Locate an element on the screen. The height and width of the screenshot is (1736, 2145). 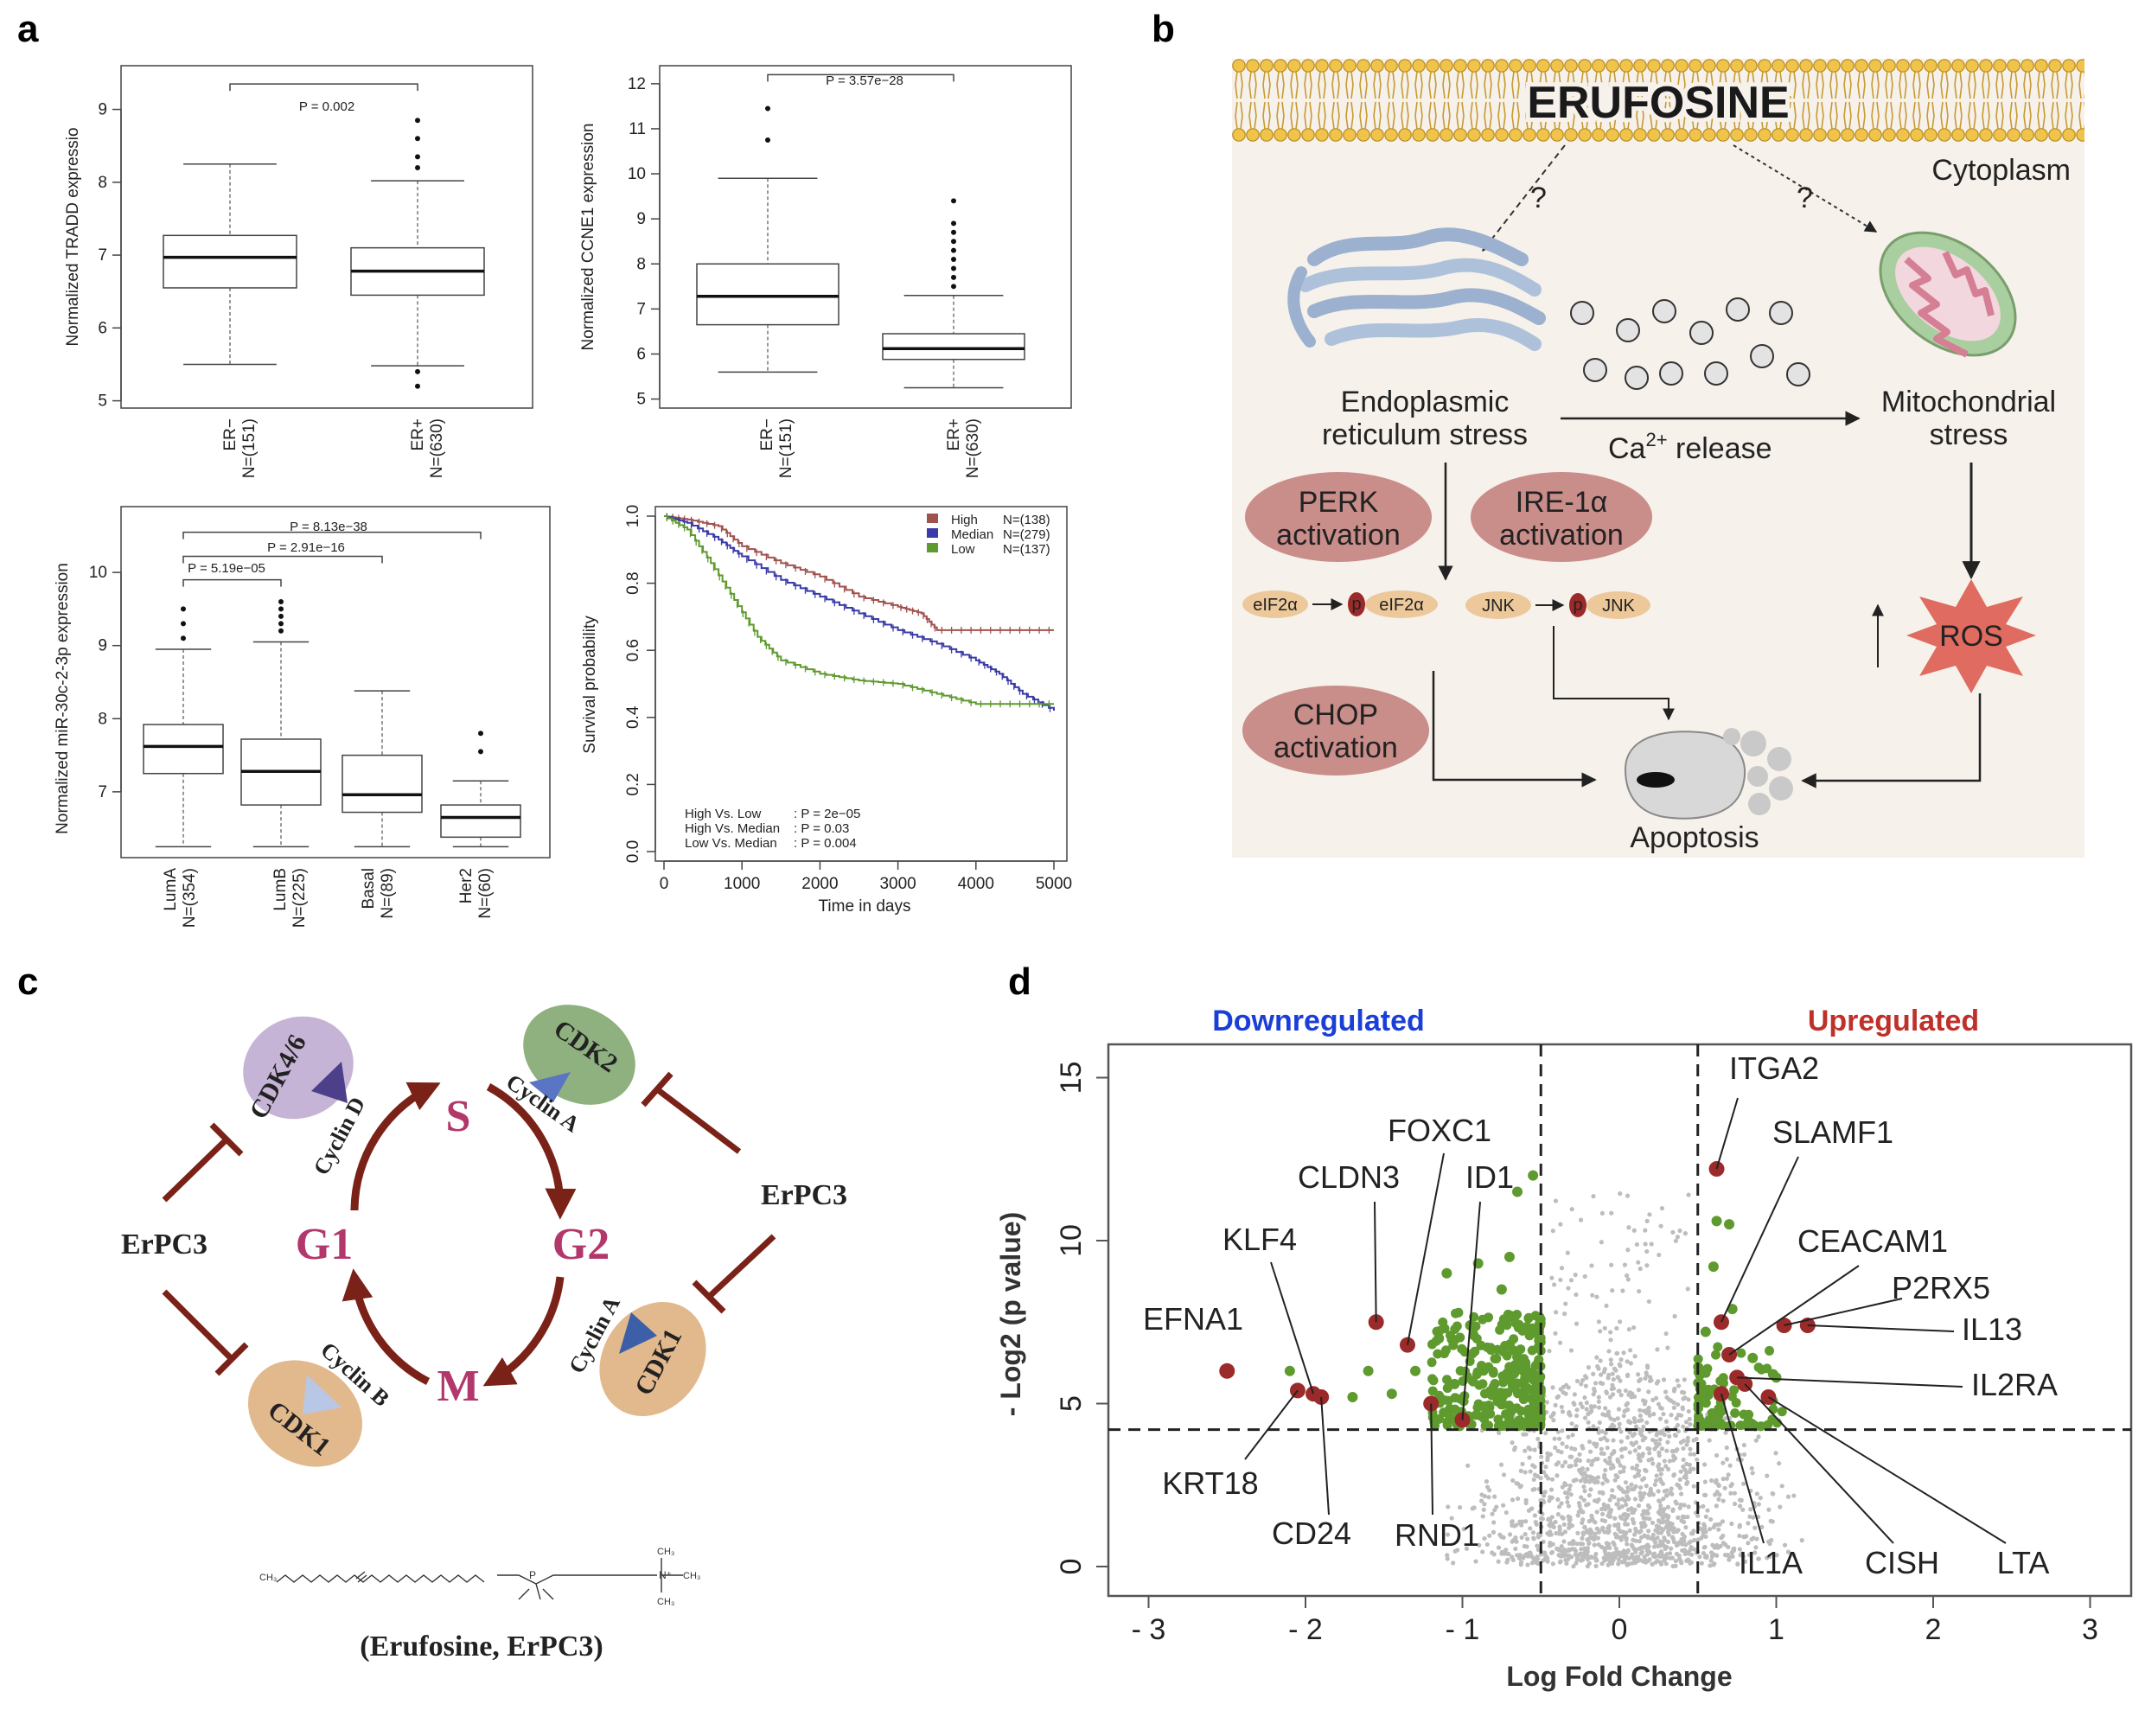
legend-n: N=(138) is located at coordinates (1026, 520).